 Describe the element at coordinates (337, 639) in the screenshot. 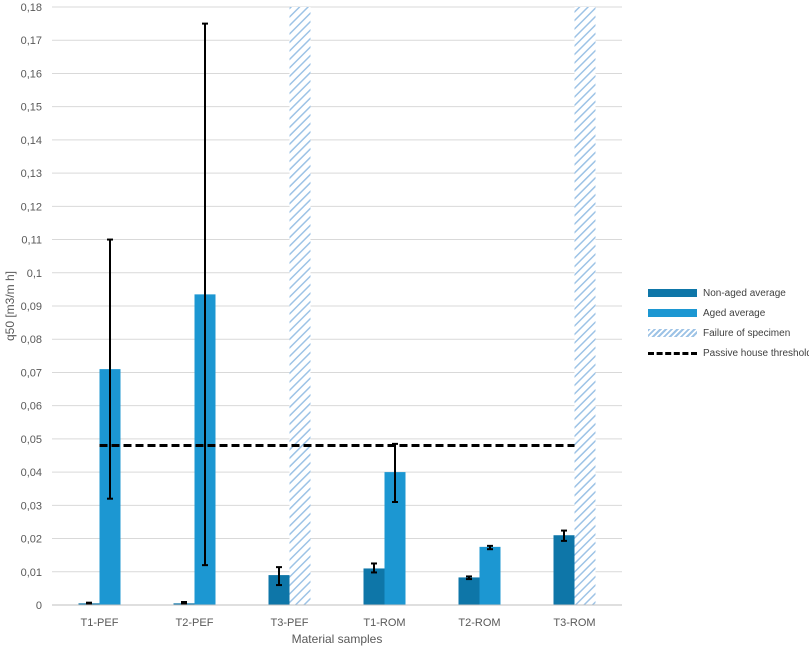

I see `x-axis-label: Material samples` at that location.